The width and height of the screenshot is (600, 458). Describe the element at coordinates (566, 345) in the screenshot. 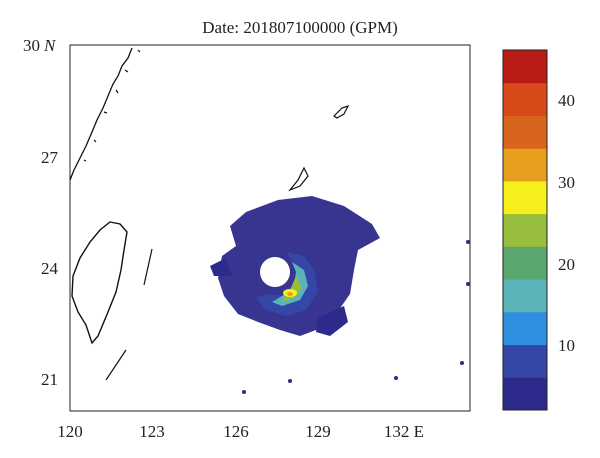

I see `colorbar-tick-label: 10` at that location.